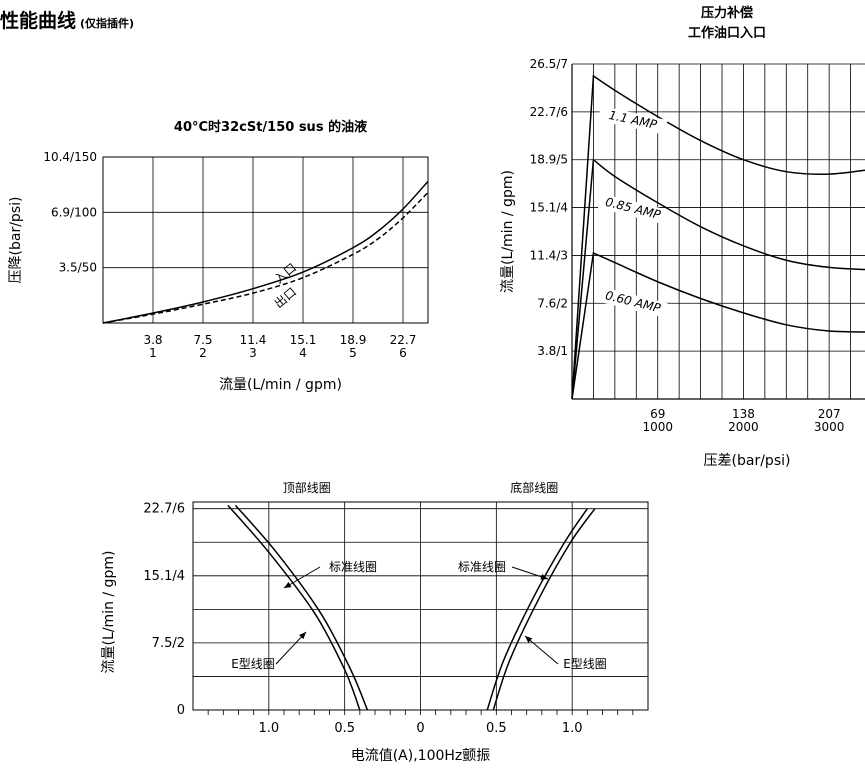 The image size is (865, 770). I want to click on chart2-annotation: 0.60 AMP, so click(633, 301).